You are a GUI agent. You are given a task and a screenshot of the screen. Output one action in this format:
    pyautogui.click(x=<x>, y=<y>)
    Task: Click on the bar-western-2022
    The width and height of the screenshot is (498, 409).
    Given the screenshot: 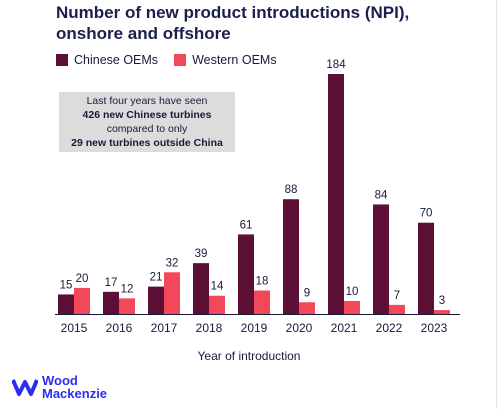 What is the action you would take?
    pyautogui.click(x=397, y=309)
    